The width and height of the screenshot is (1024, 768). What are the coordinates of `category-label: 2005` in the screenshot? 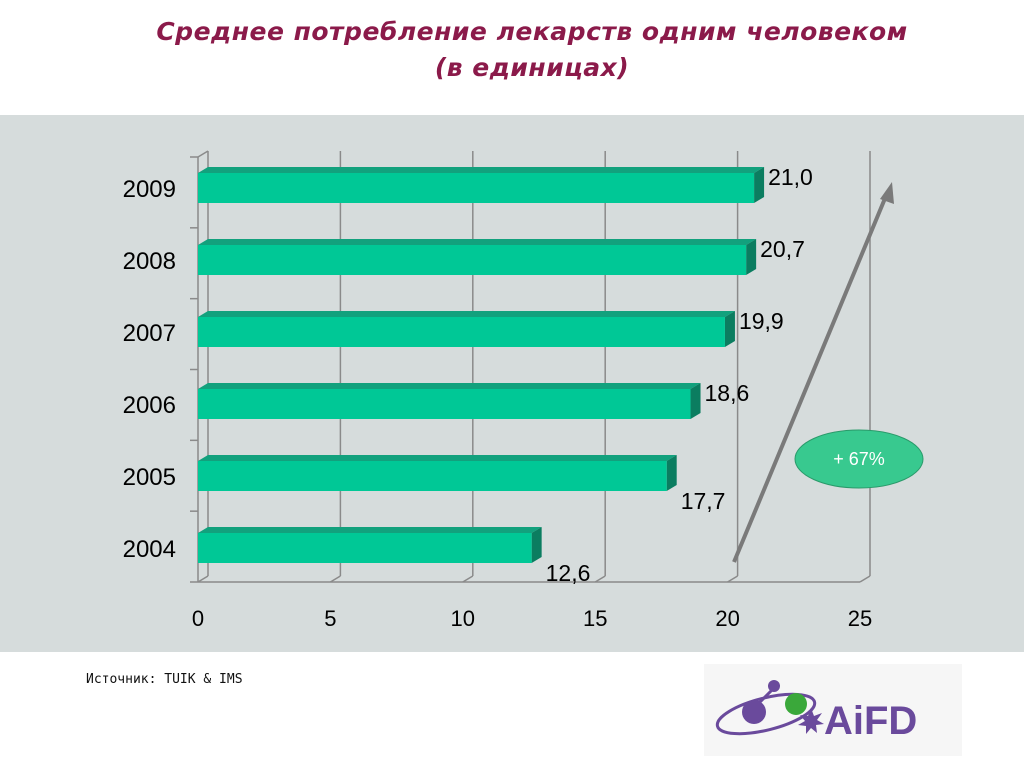 It's located at (149, 477).